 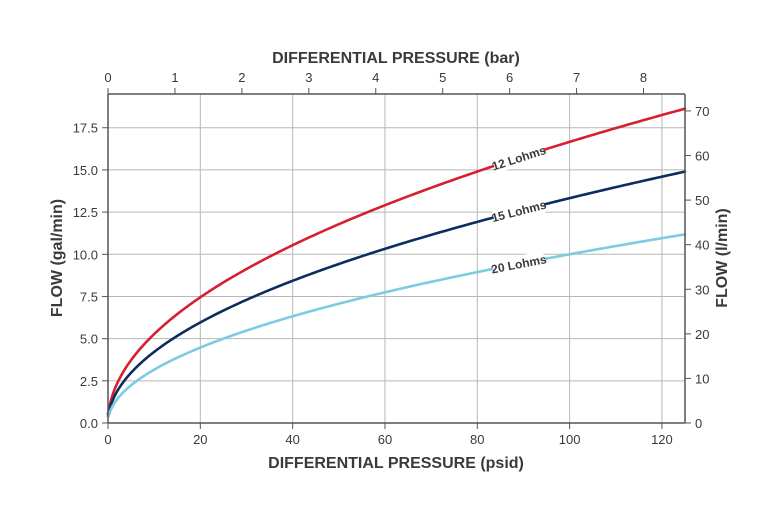 What do you see at coordinates (174, 77) in the screenshot?
I see `x2-tick-label: 1` at bounding box center [174, 77].